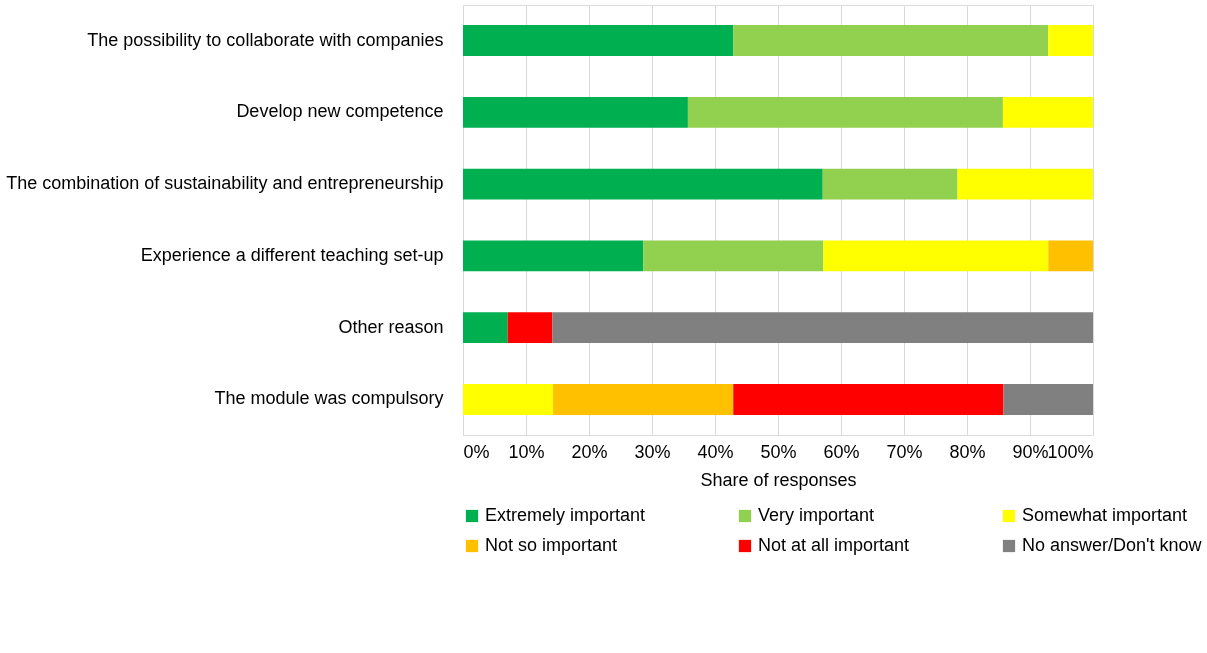 The width and height of the screenshot is (1207, 653). What do you see at coordinates (526, 451) in the screenshot?
I see `x-tick-label: 10%` at bounding box center [526, 451].